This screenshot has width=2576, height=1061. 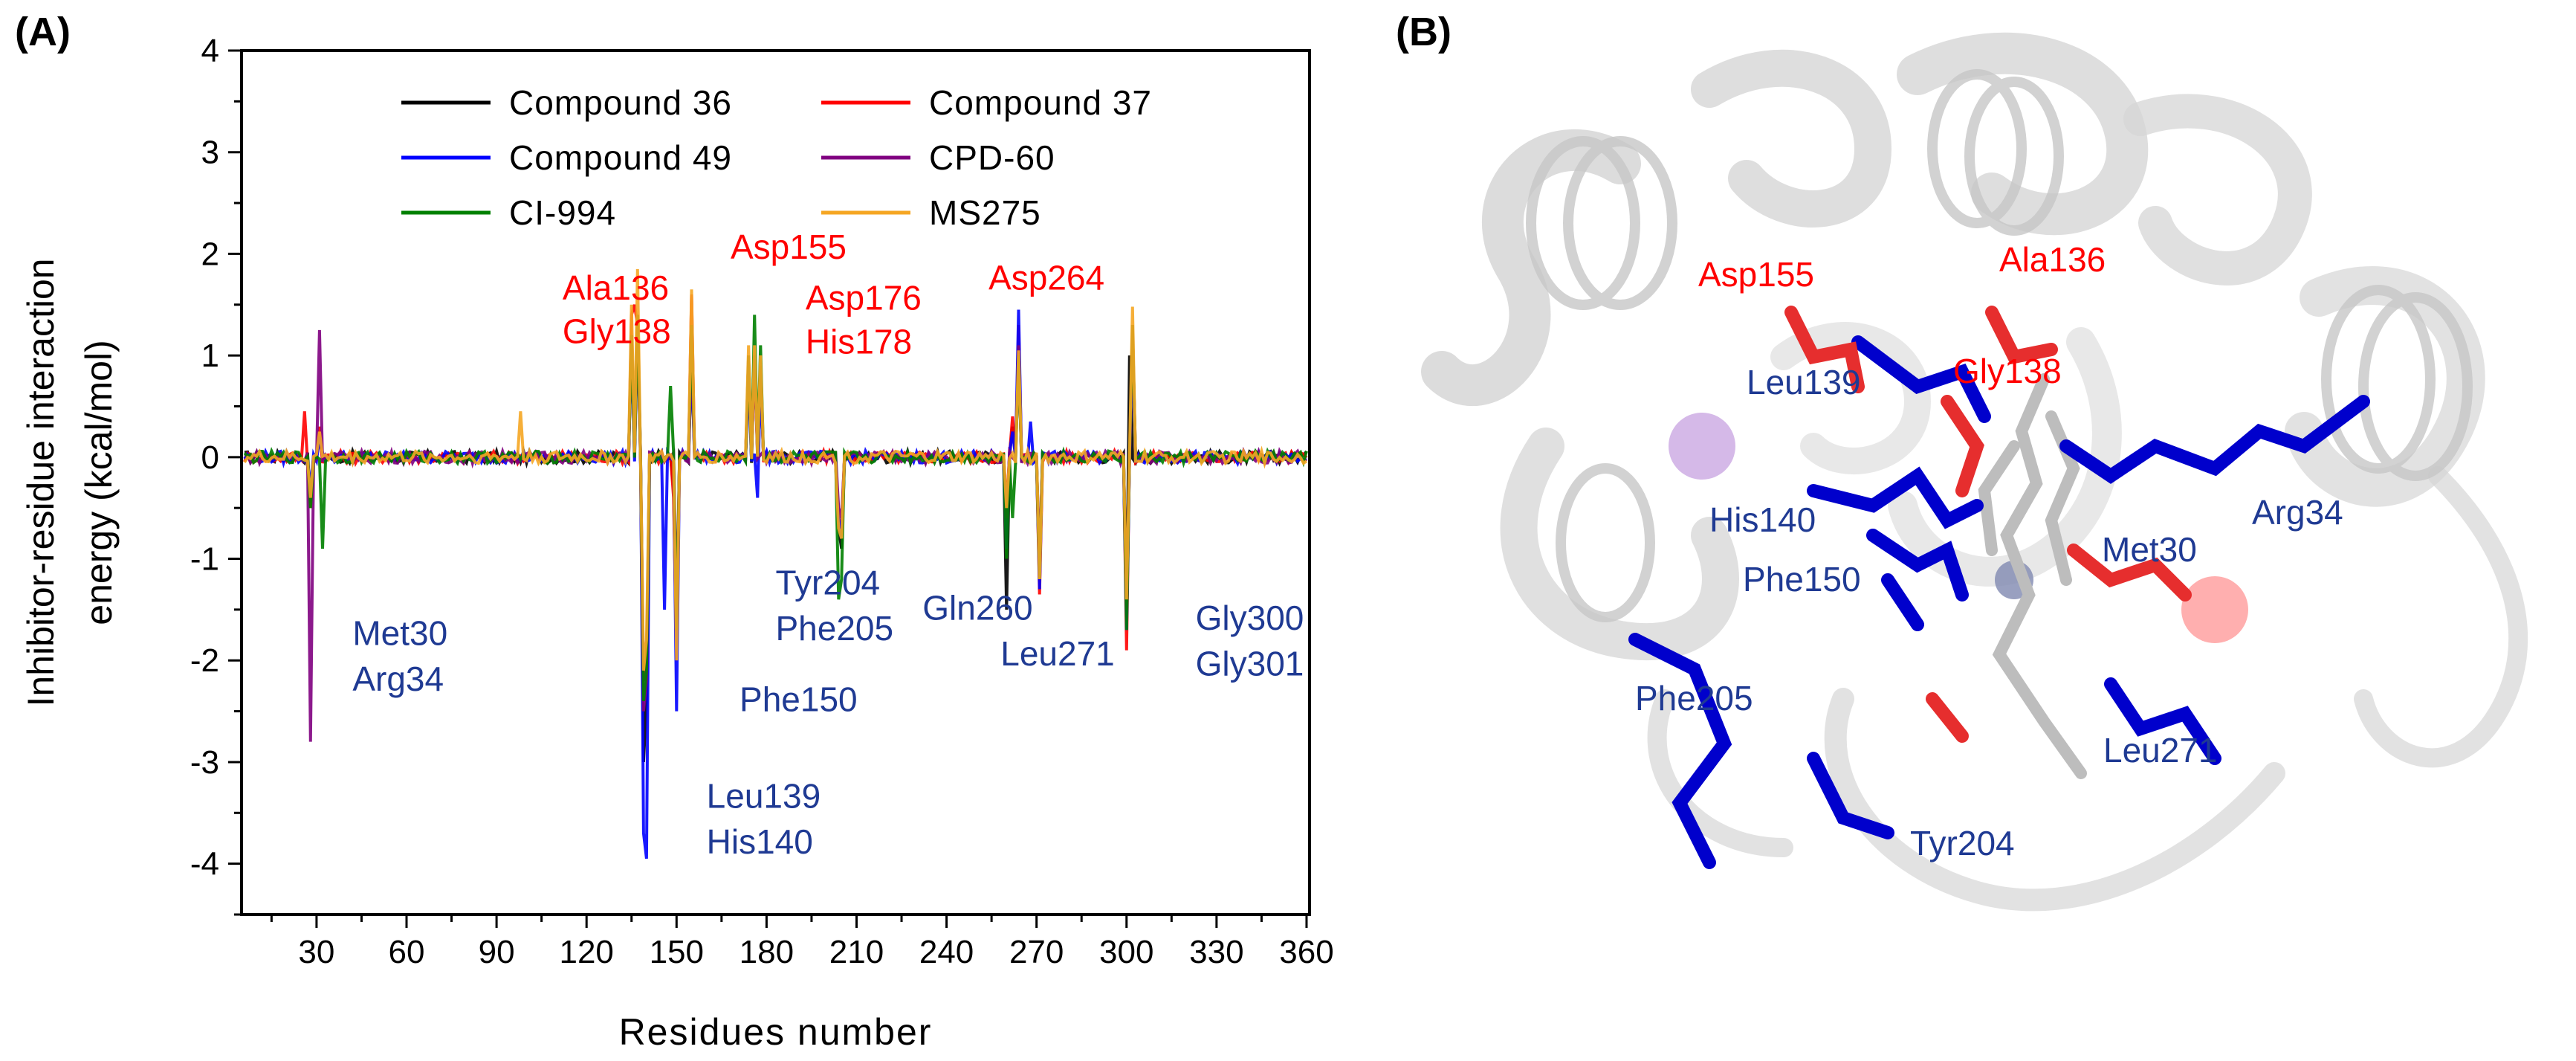 I want to click on annotation-label: Gly300, so click(x=1250, y=618).